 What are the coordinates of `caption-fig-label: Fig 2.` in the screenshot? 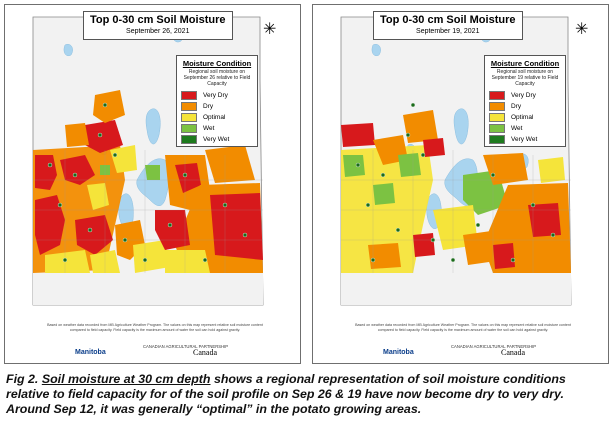 It's located at (22, 379).